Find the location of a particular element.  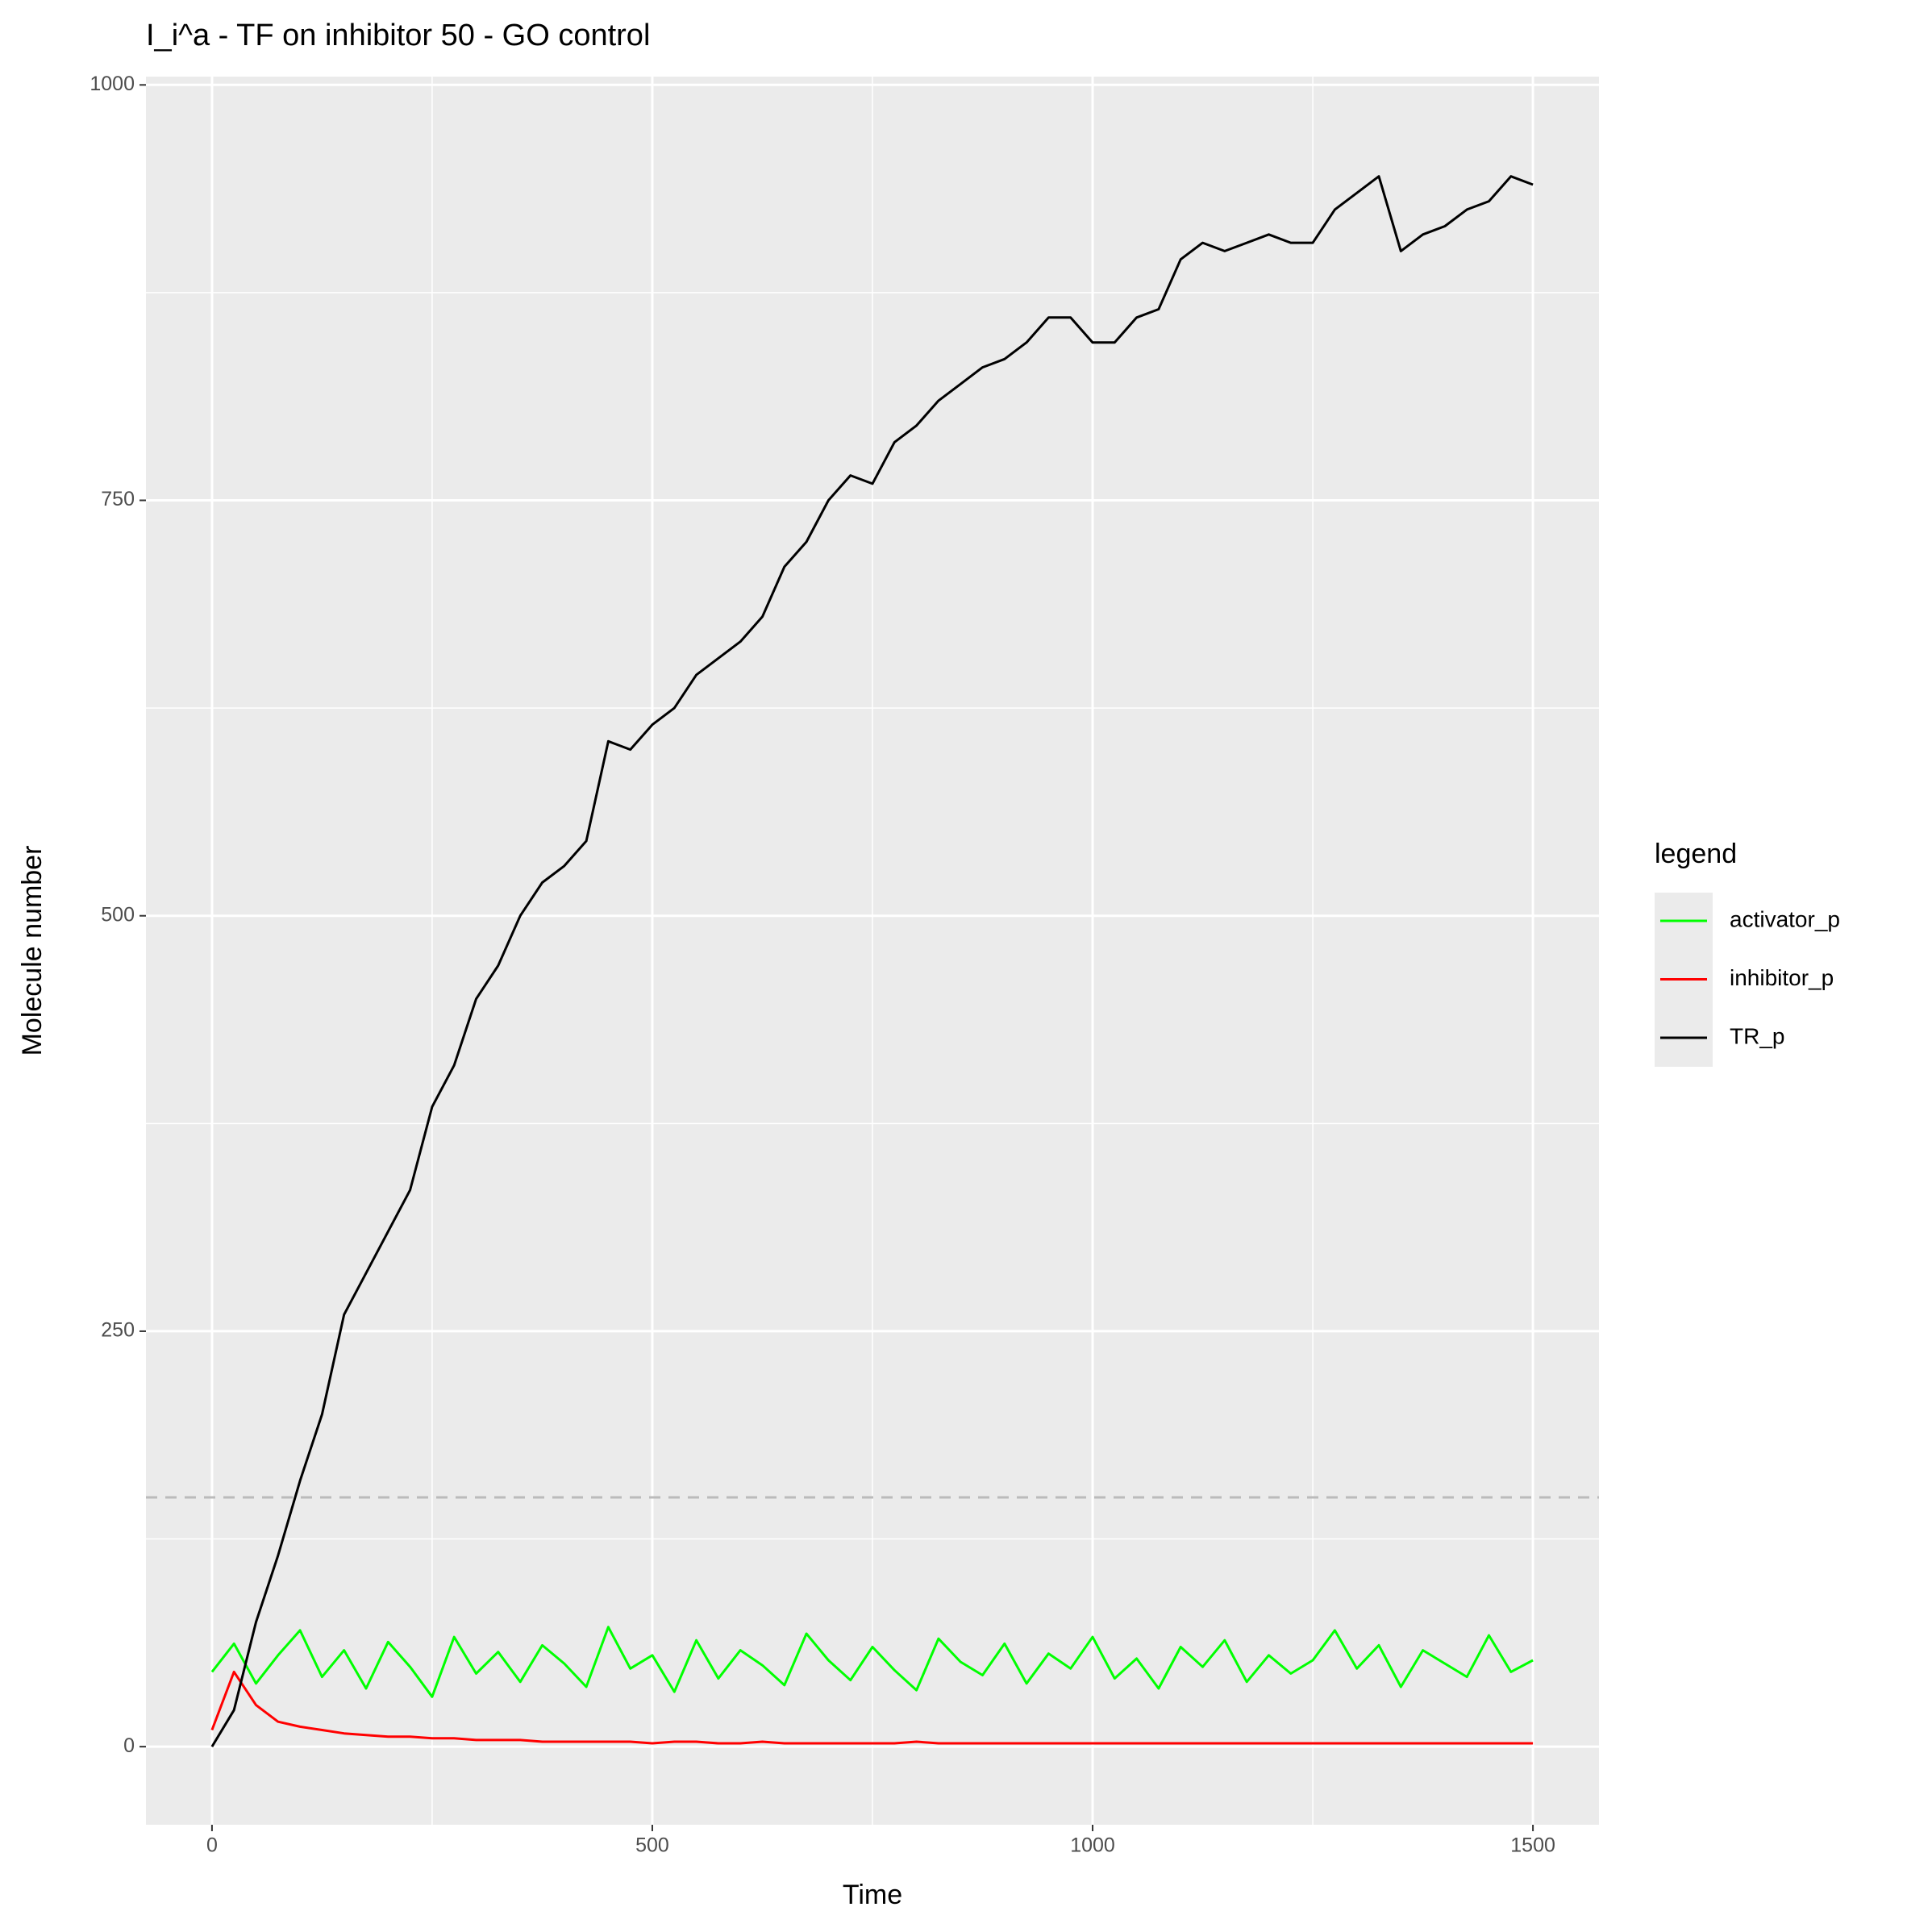

legend-label: TR_p is located at coordinates (1757, 1035).